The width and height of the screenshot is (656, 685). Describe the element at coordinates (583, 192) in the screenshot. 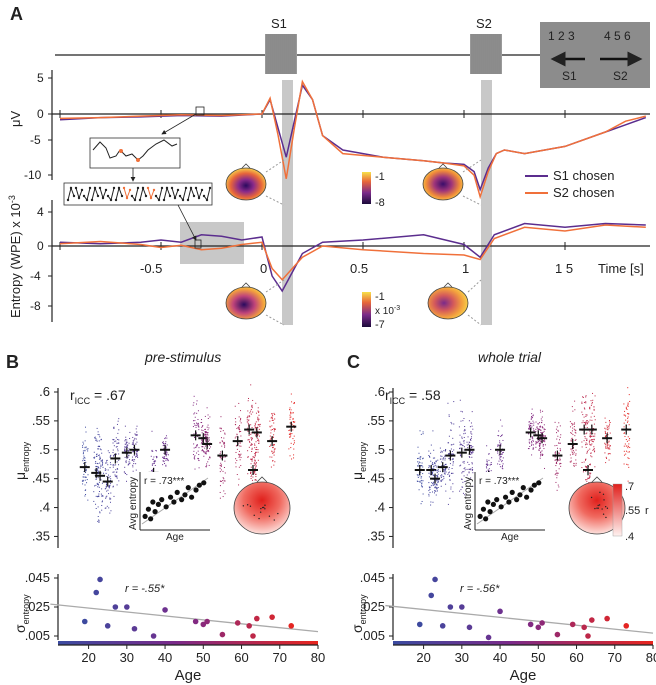

I see `legend-s2-label: S2 chosen` at that location.